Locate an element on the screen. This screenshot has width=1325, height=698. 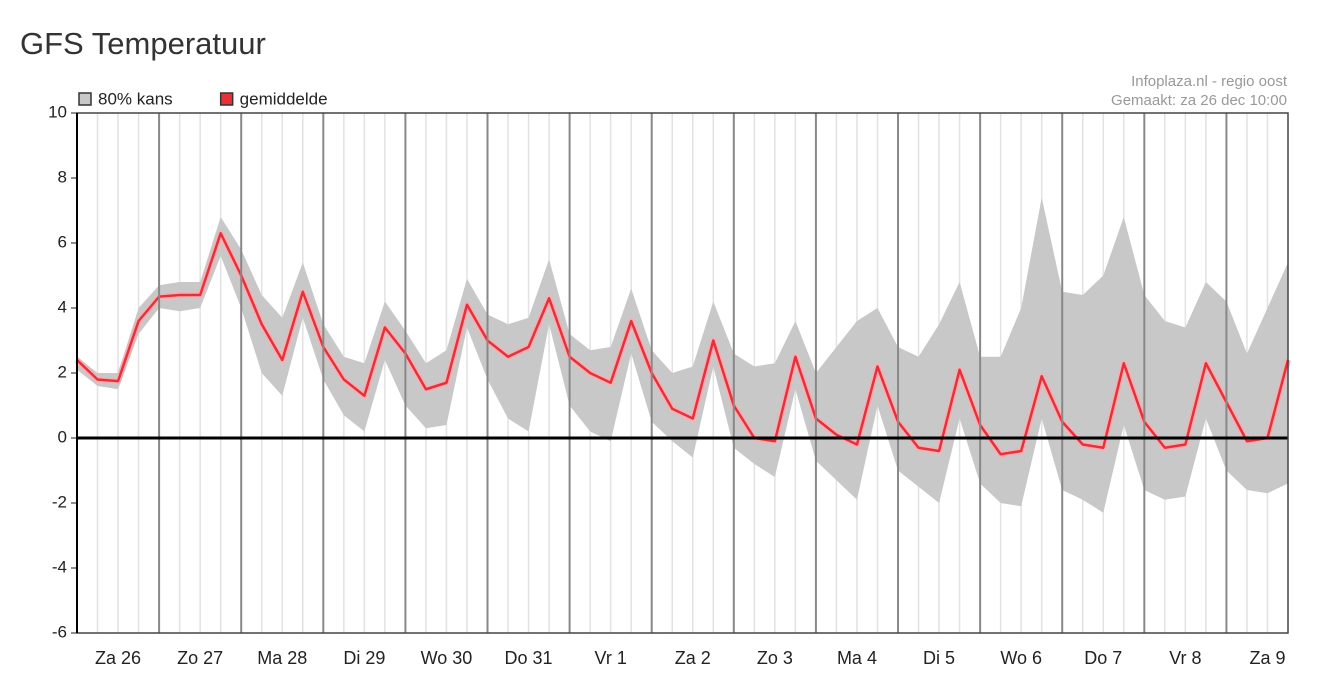
x-tick-label: Di 29 is located at coordinates (364, 658).